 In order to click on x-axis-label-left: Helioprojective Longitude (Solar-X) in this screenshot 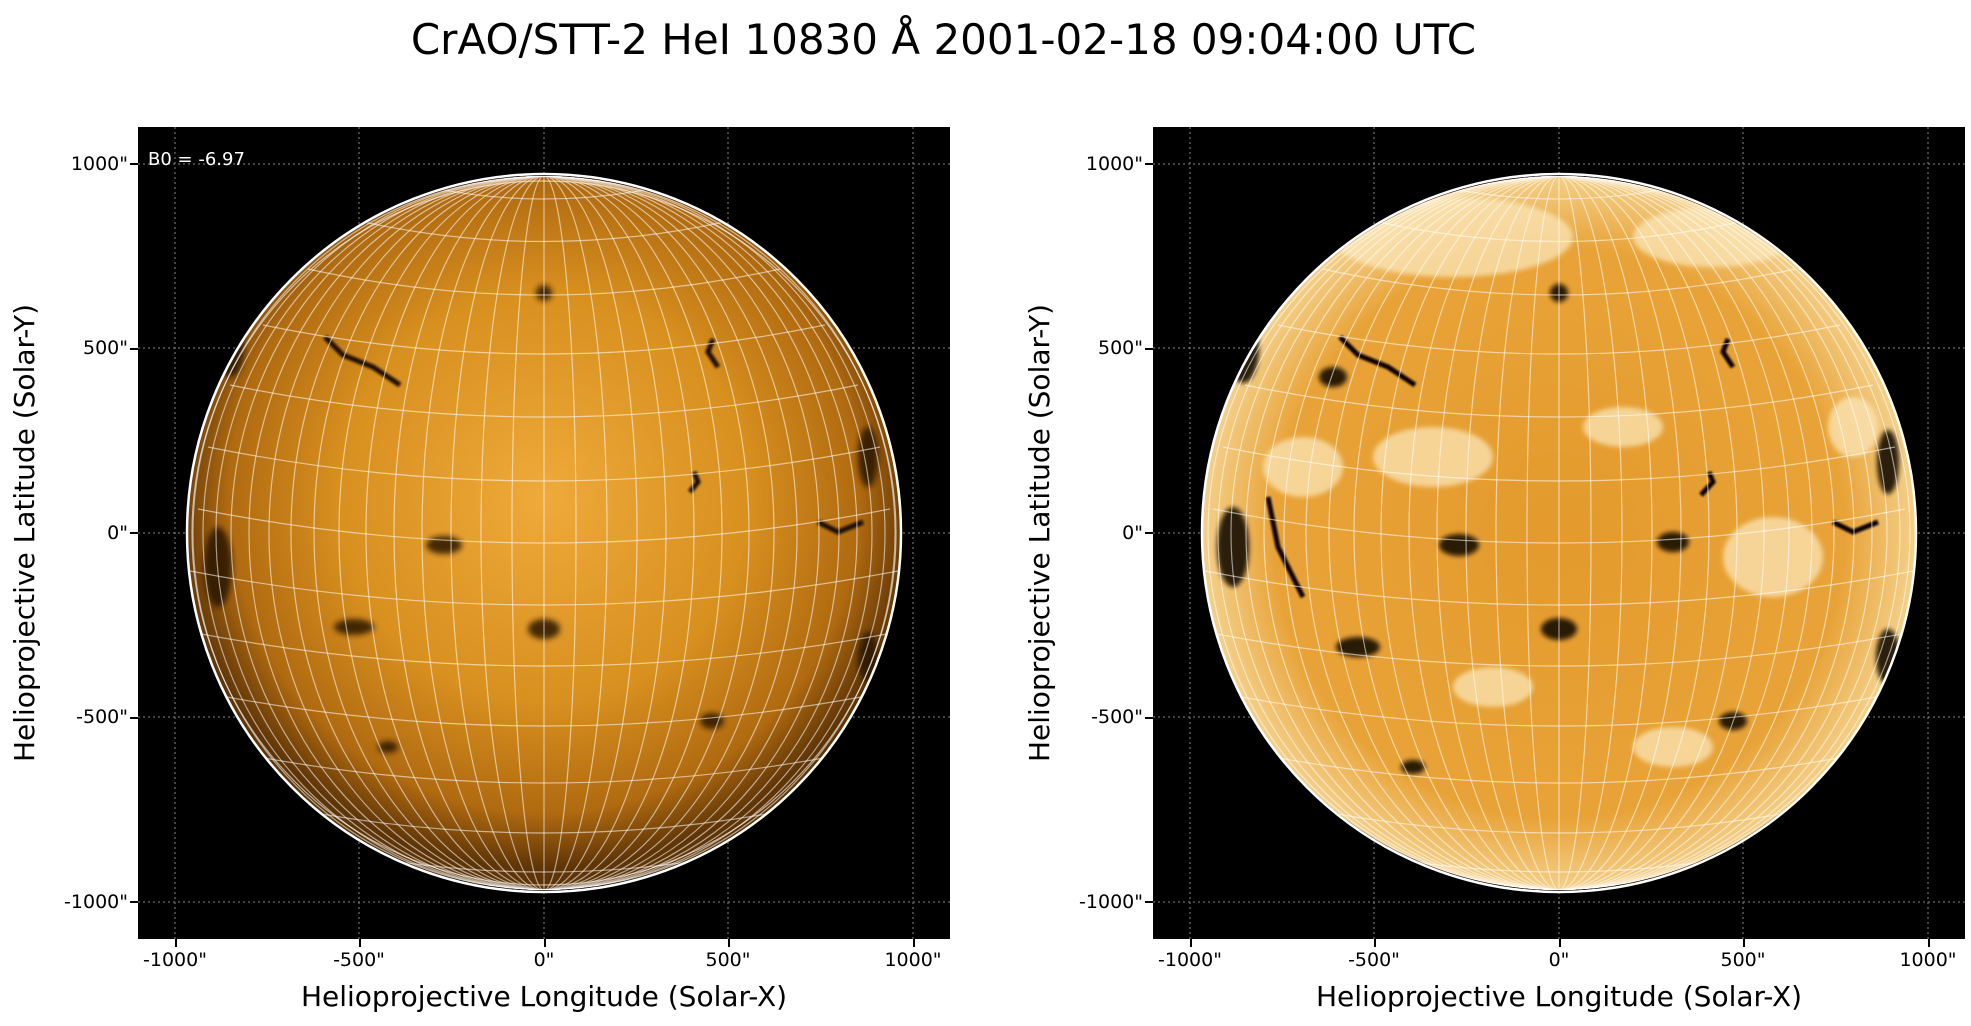, I will do `click(544, 996)`.